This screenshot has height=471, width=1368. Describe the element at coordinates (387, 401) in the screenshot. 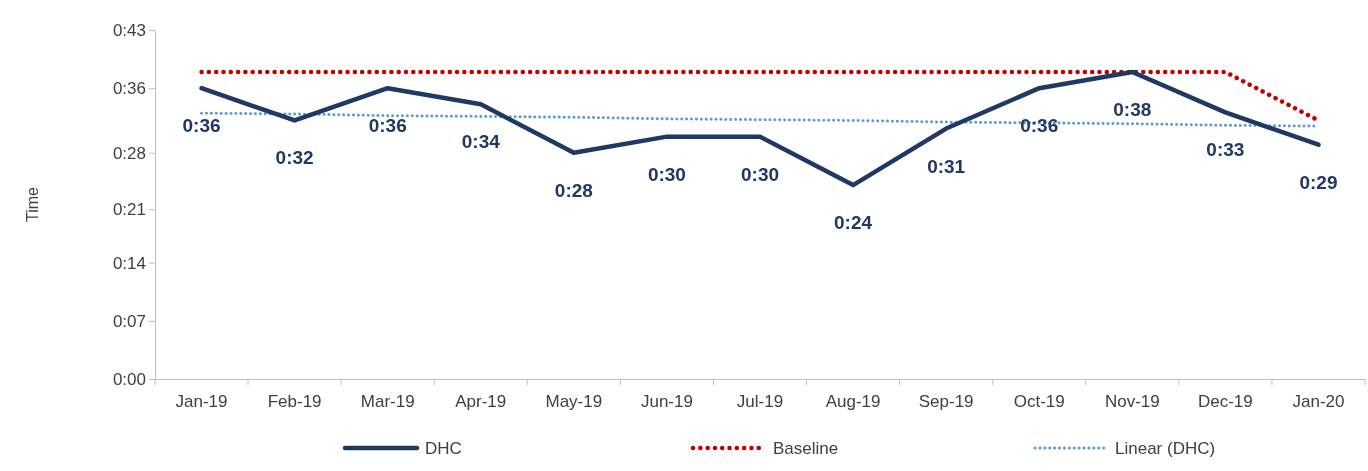

I see `x-tick-label: Mar-19` at that location.